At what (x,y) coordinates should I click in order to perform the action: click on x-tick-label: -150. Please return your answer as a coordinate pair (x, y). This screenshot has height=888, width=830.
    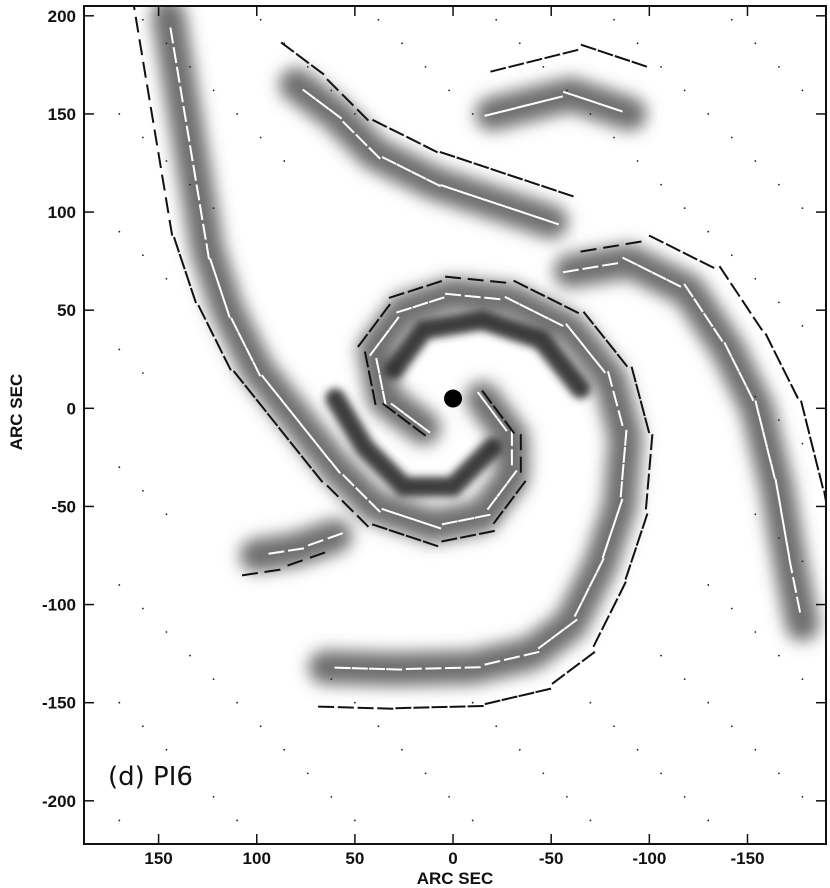
    Looking at the image, I should click on (747, 858).